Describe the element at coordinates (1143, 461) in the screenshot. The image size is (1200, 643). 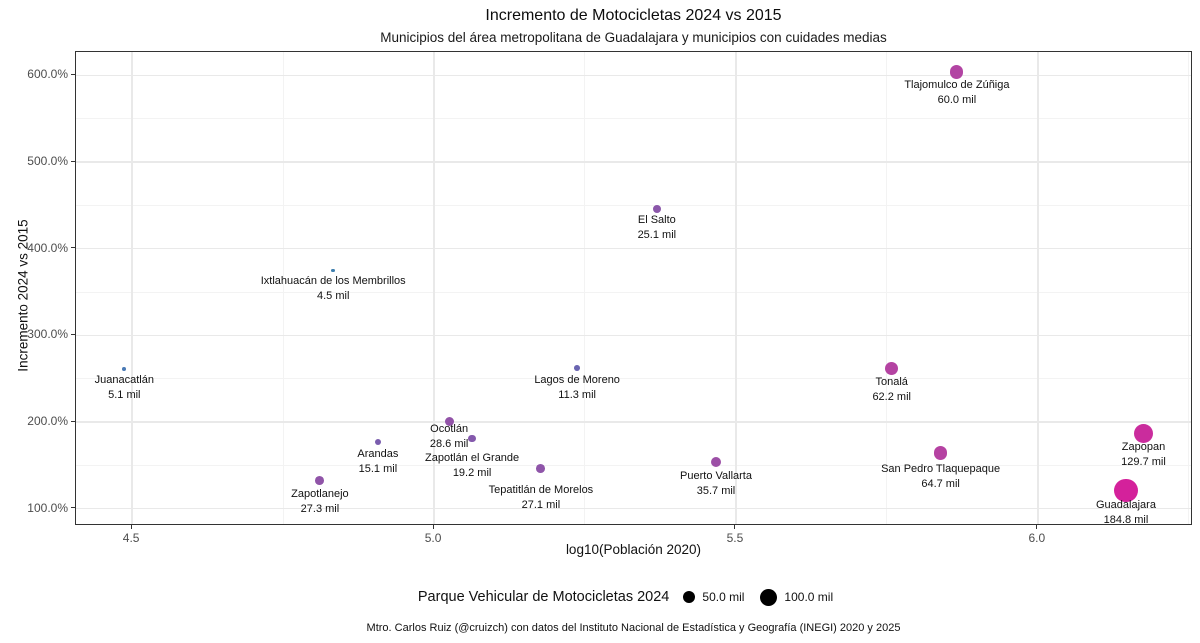
I see `point-value-label: 129.7 mil` at that location.